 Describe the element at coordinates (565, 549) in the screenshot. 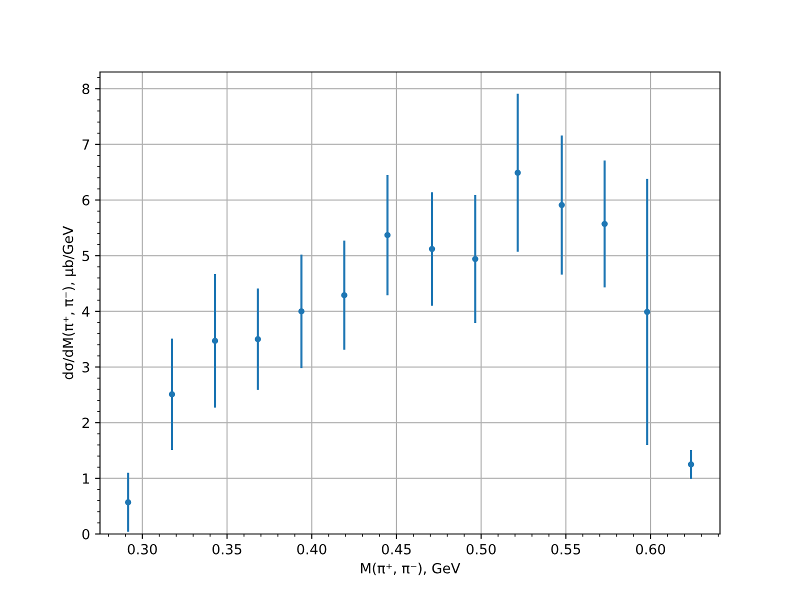

I see `x-tick-label: 0.55` at that location.